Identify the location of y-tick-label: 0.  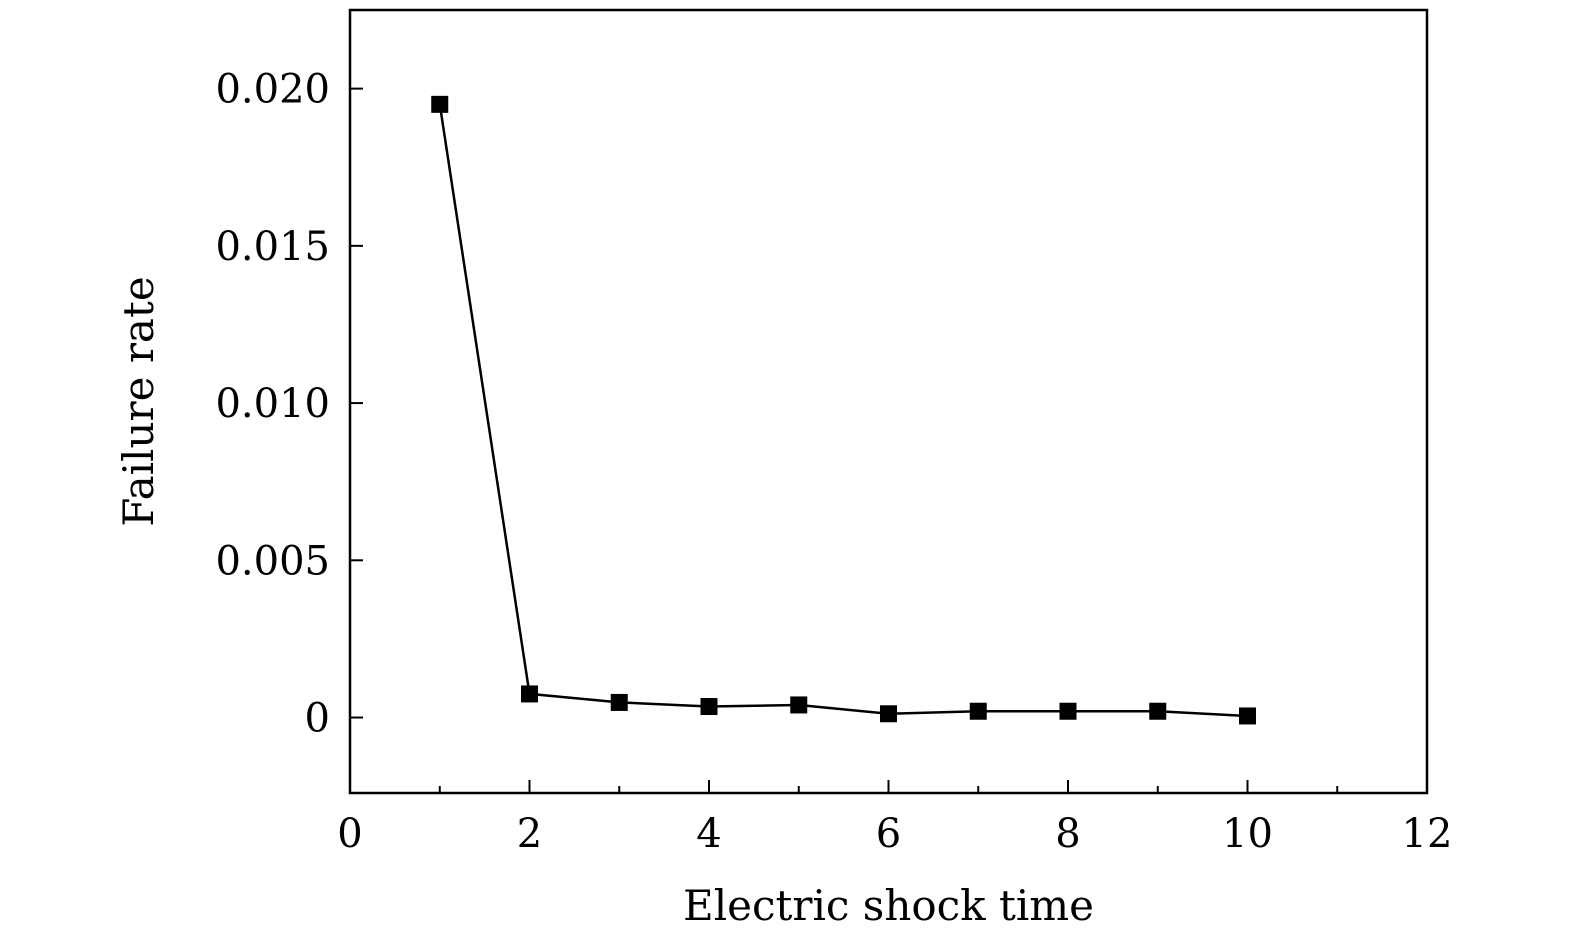
(317, 719).